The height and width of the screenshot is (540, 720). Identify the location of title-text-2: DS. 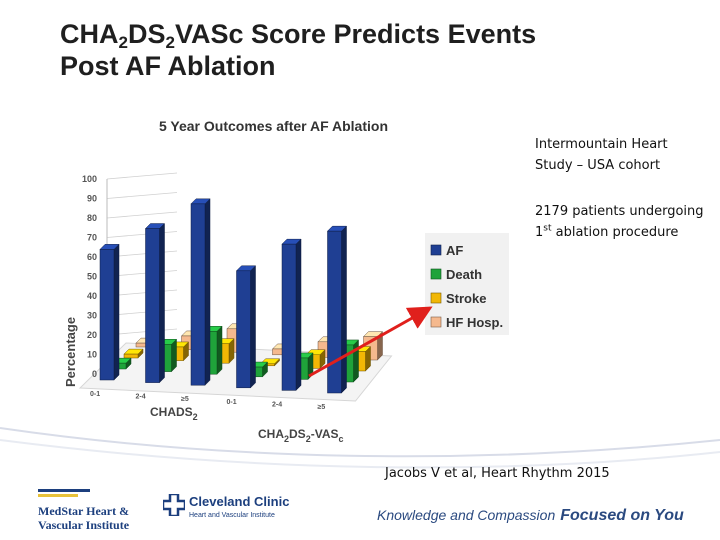
(146, 34).